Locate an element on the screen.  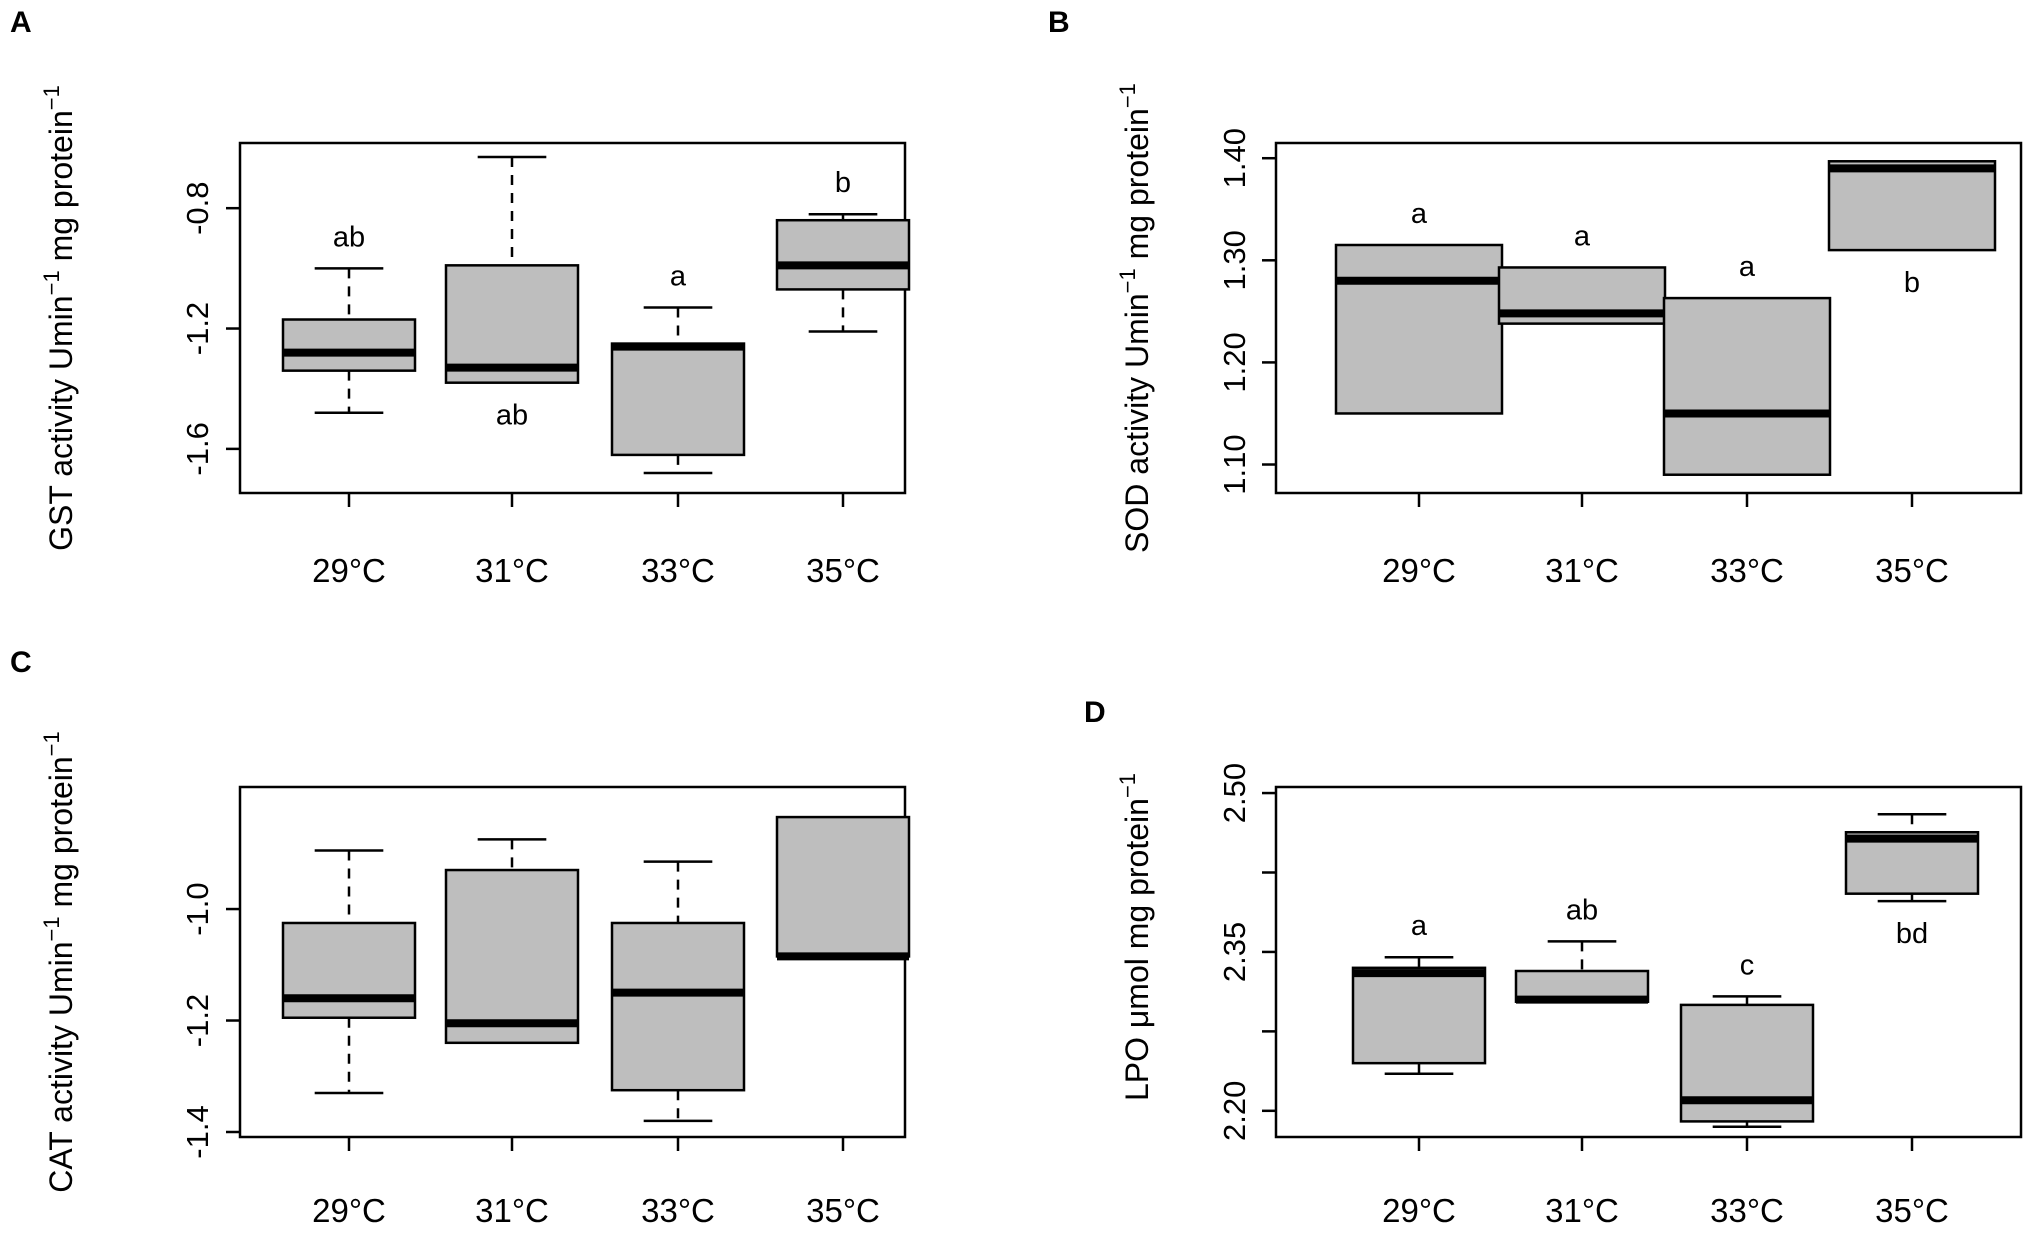
y-tick-label: 1.40 is located at coordinates (1234, 158).